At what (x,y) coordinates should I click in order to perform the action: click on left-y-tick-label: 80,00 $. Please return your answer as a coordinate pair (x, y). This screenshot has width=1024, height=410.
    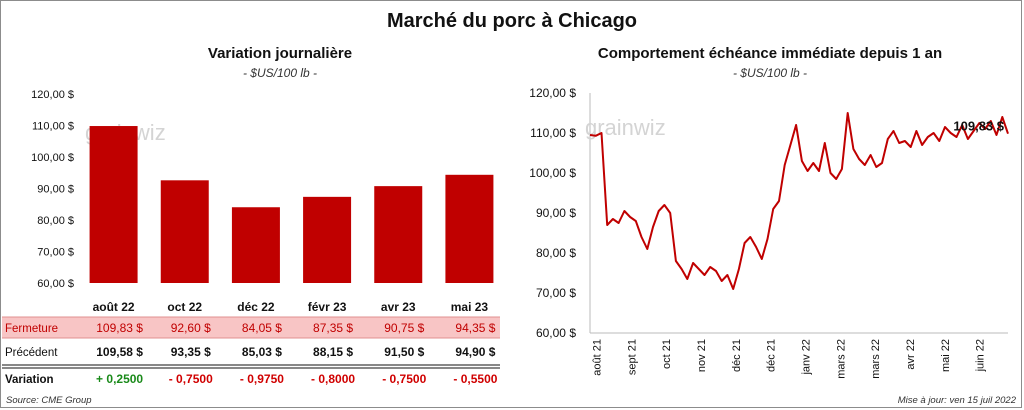
    Looking at the image, I should click on (55, 221).